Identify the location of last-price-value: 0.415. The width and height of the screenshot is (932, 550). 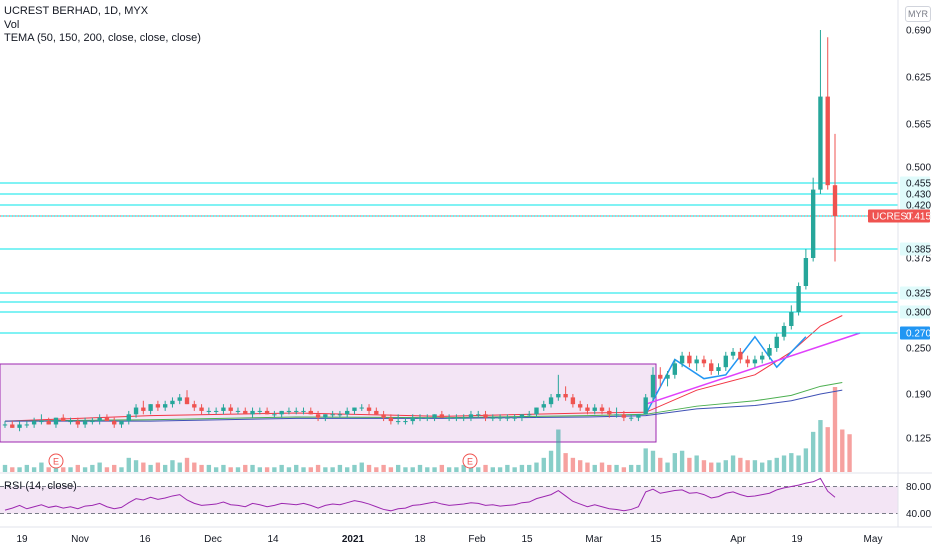
(918, 217).